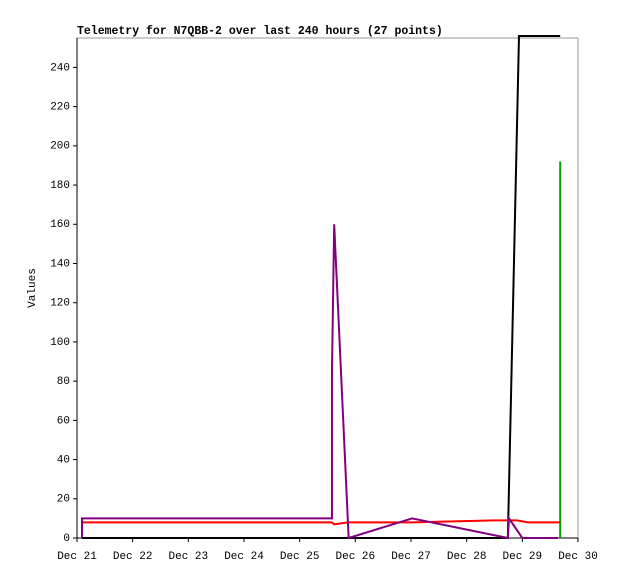  I want to click on y-tick-label: 220, so click(60, 108).